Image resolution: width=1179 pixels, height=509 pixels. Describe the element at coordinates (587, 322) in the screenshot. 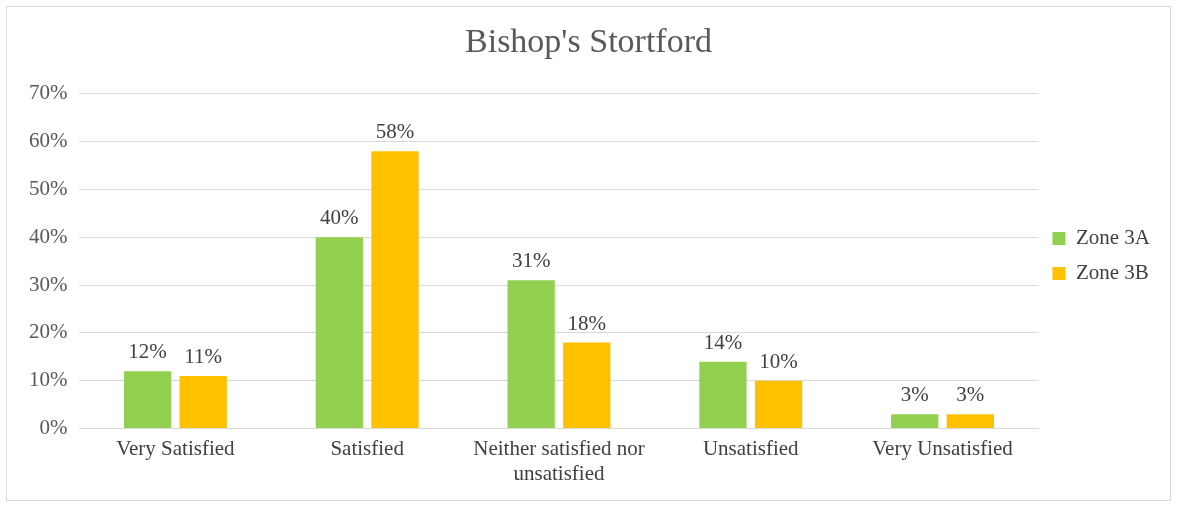

I see `data-label: 18%` at that location.